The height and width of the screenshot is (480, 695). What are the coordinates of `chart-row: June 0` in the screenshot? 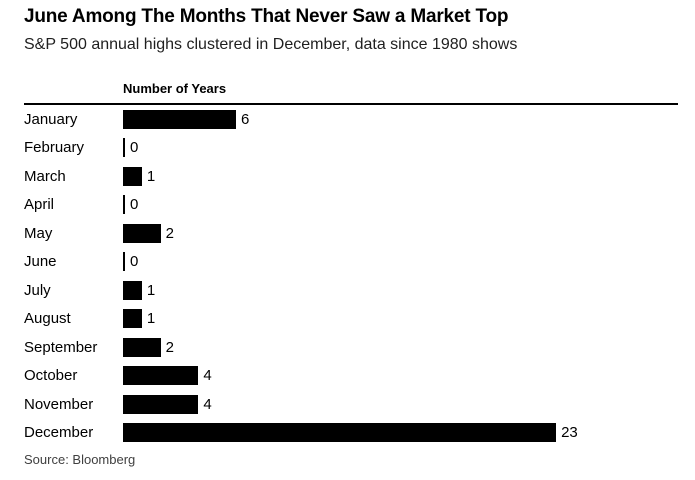 It's located at (351, 262).